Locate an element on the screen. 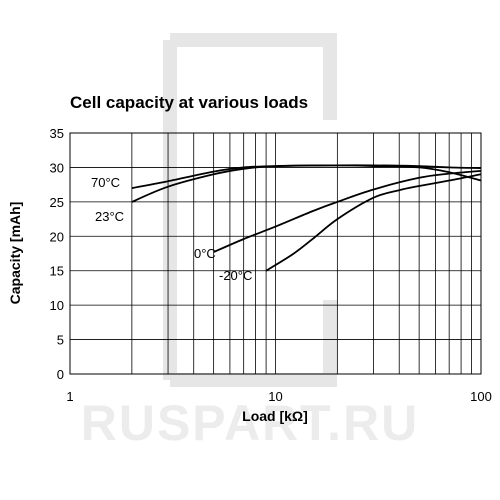 This screenshot has width=500, height=500. y-tick-label: 20 is located at coordinates (57, 236).